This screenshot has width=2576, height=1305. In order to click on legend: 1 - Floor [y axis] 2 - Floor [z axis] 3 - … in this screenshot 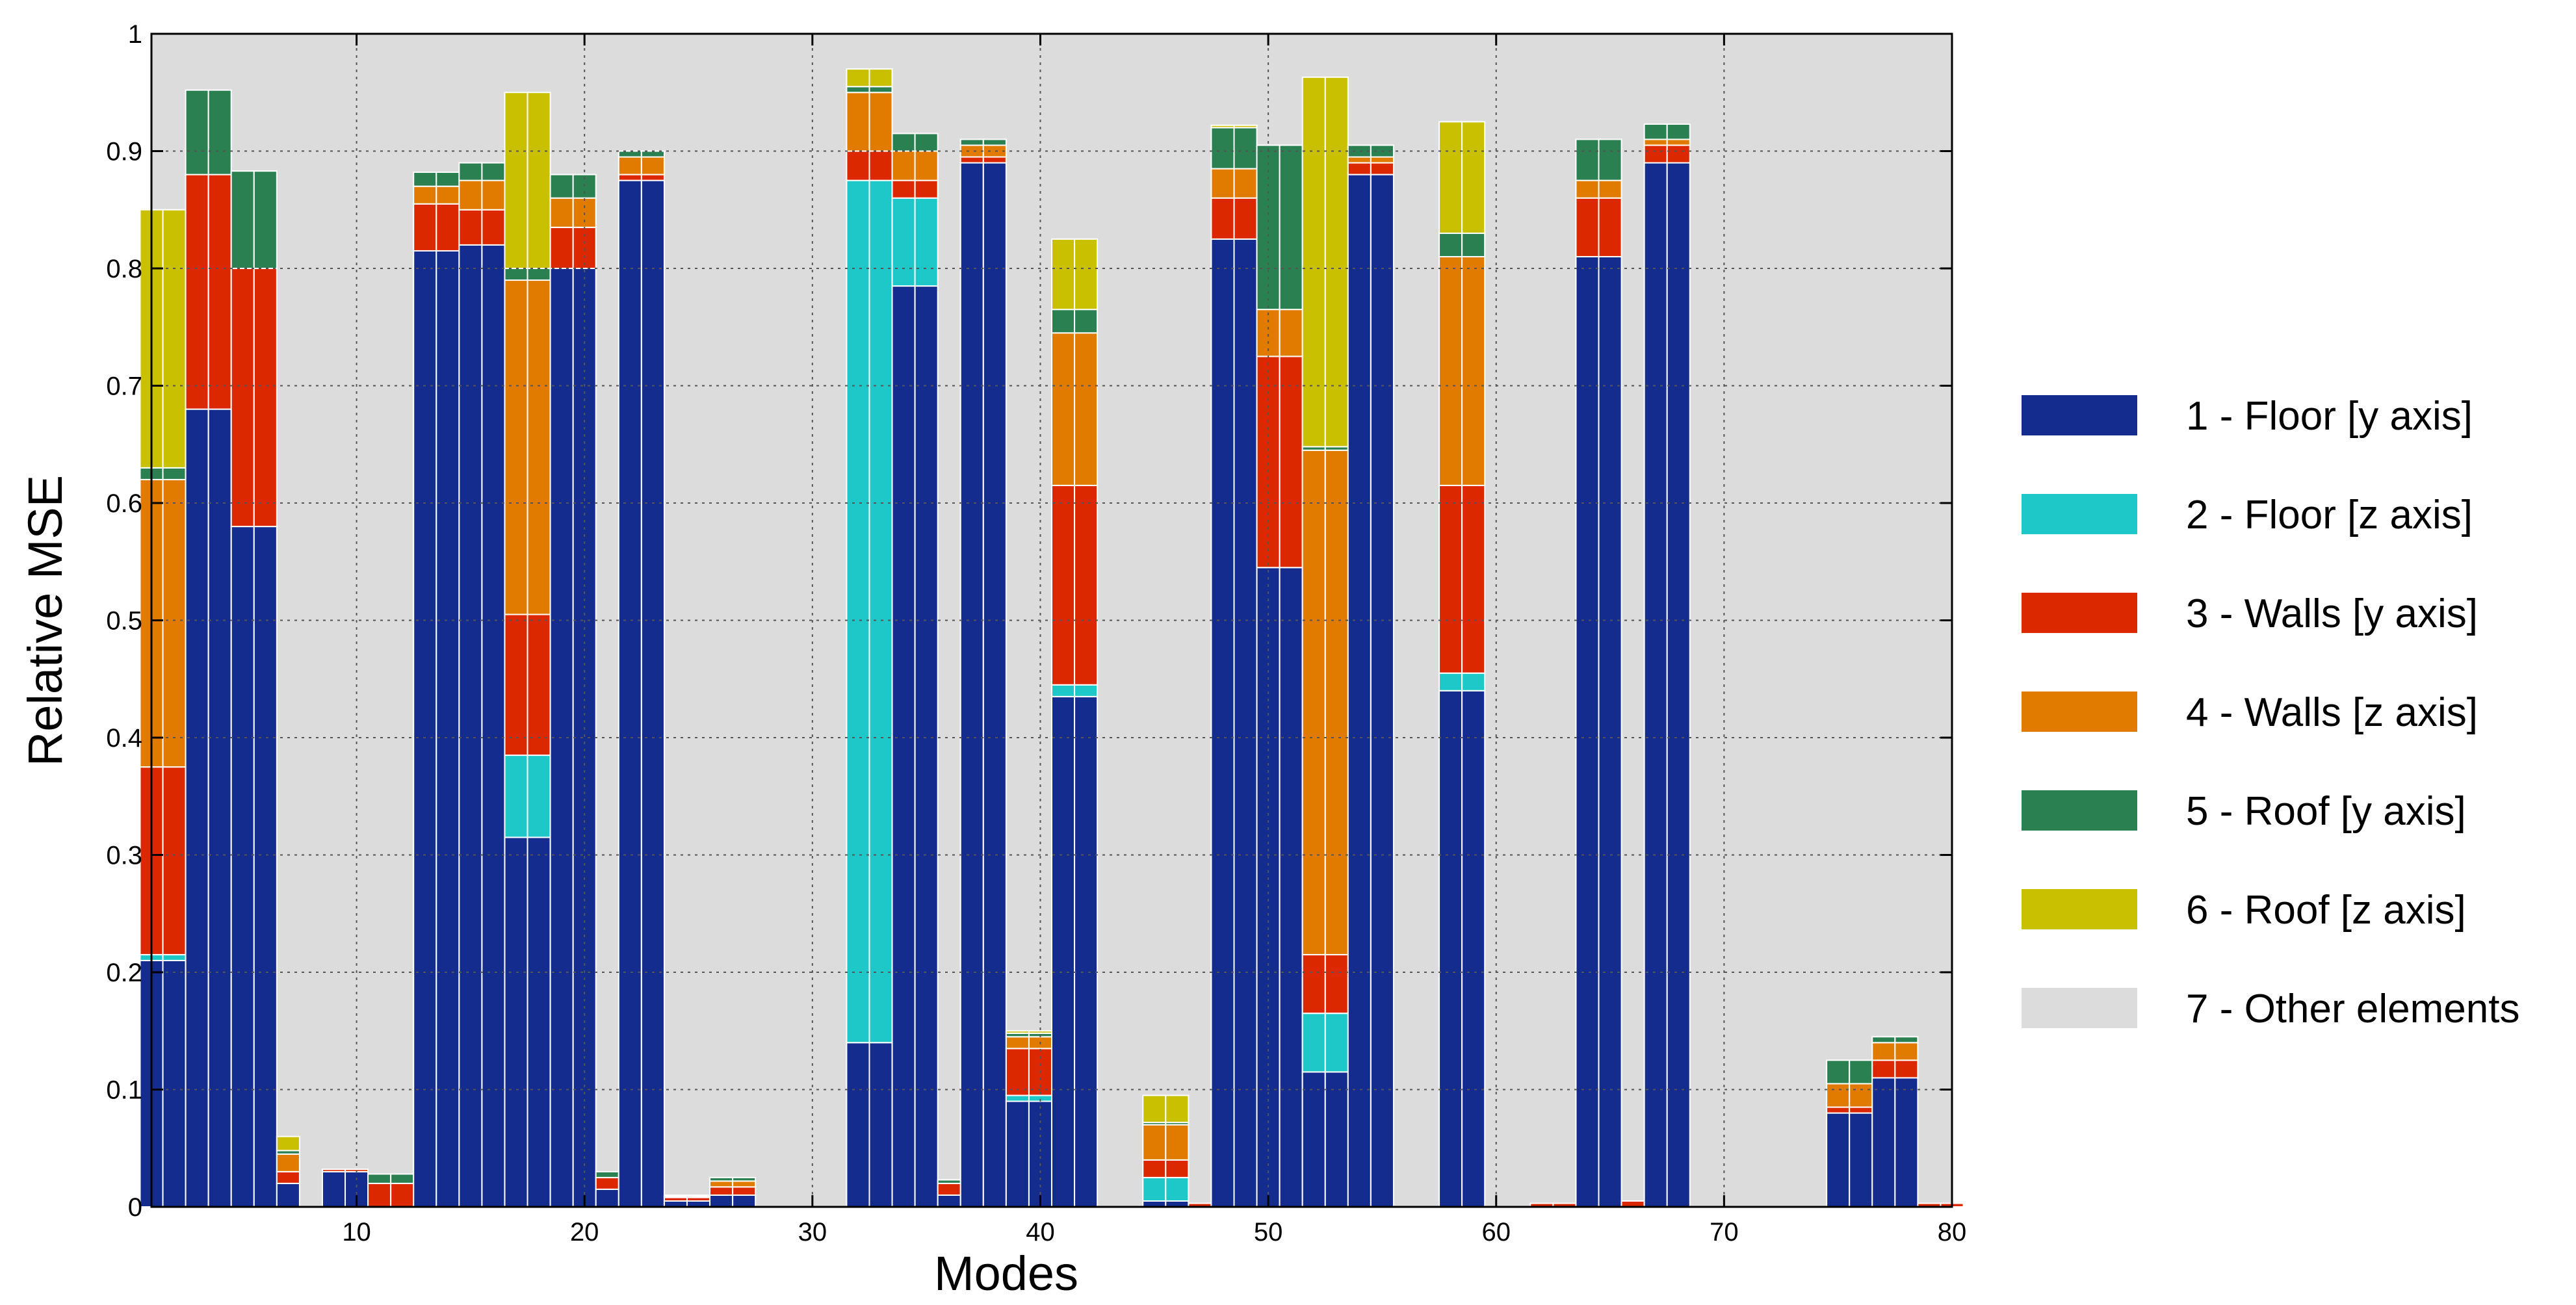, I will do `click(2270, 712)`.